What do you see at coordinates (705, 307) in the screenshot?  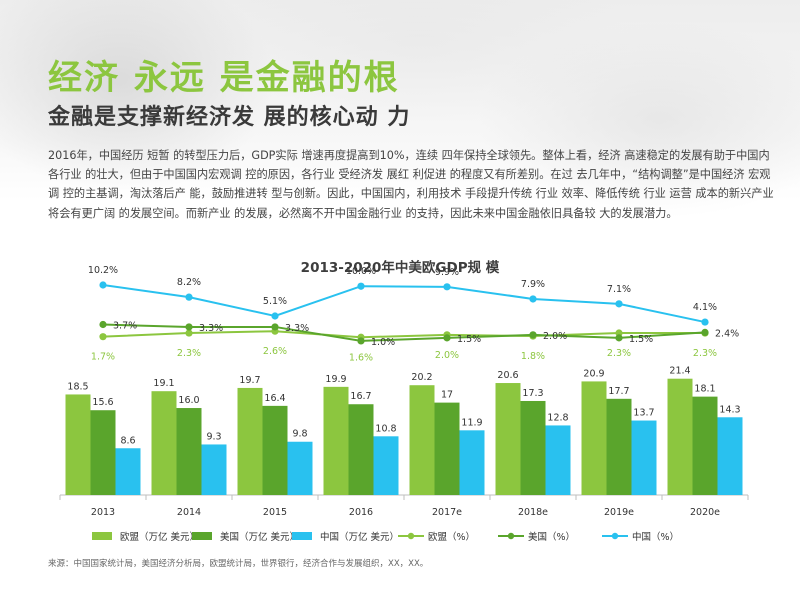 I see `line-value-label: 4.1%` at bounding box center [705, 307].